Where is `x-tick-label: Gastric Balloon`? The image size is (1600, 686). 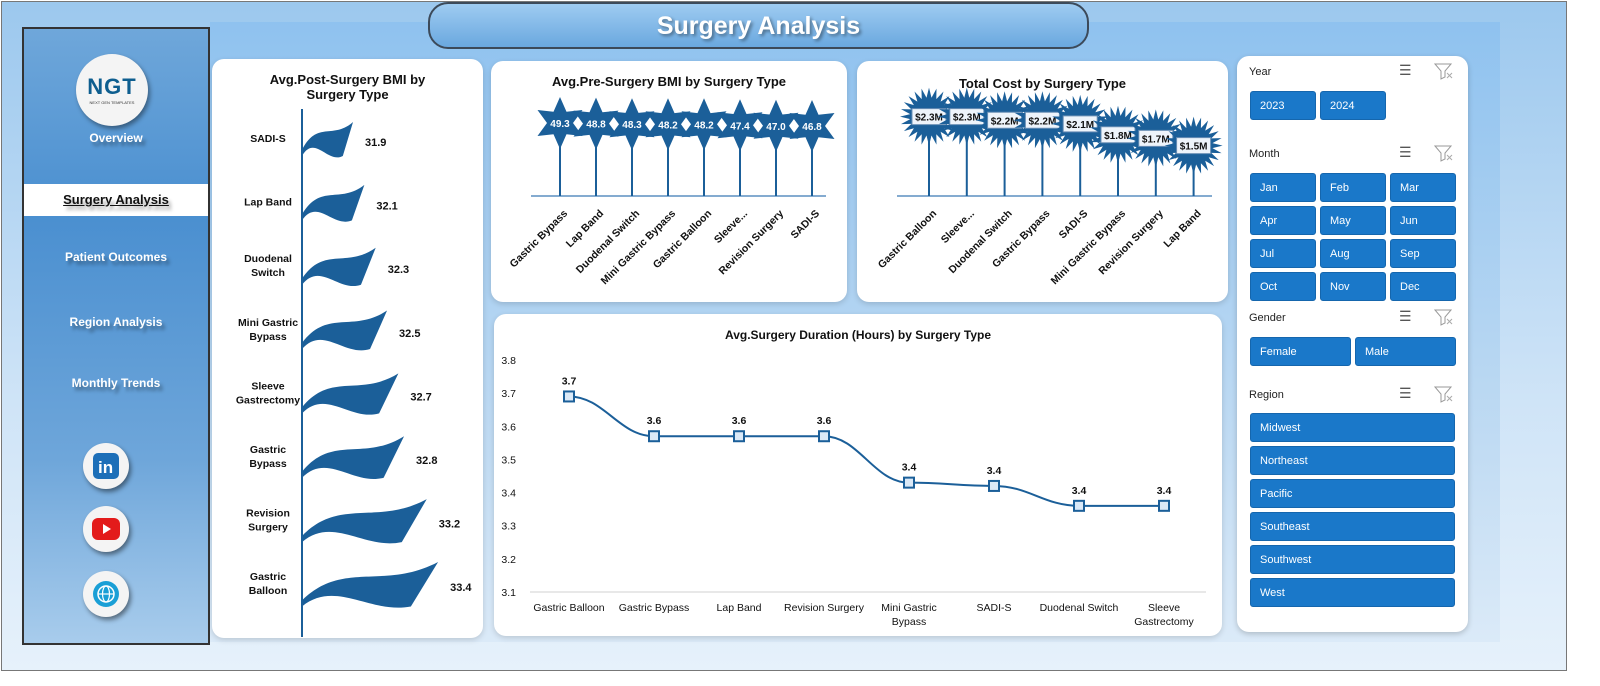
x-tick-label: Gastric Balloon is located at coordinates (568, 608).